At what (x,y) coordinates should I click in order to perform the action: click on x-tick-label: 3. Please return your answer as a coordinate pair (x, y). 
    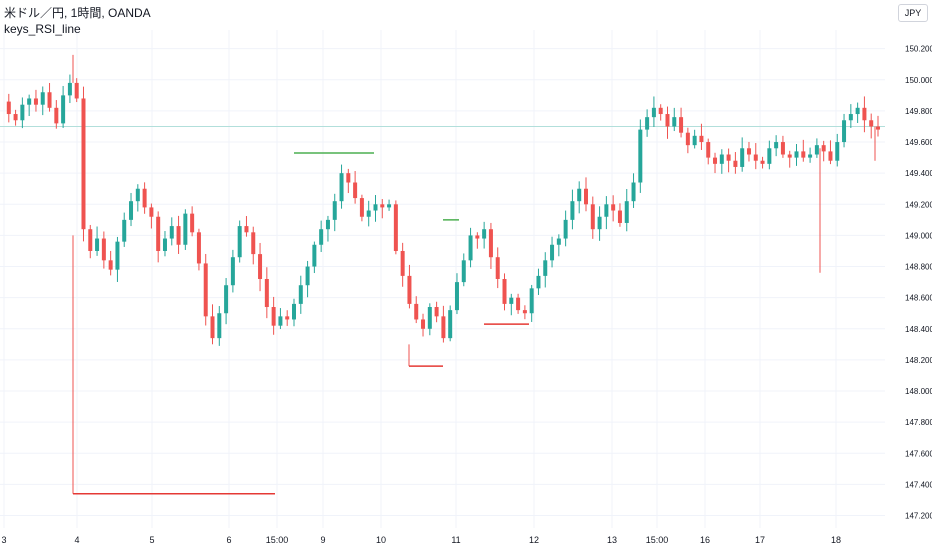
    Looking at the image, I should click on (3, 540).